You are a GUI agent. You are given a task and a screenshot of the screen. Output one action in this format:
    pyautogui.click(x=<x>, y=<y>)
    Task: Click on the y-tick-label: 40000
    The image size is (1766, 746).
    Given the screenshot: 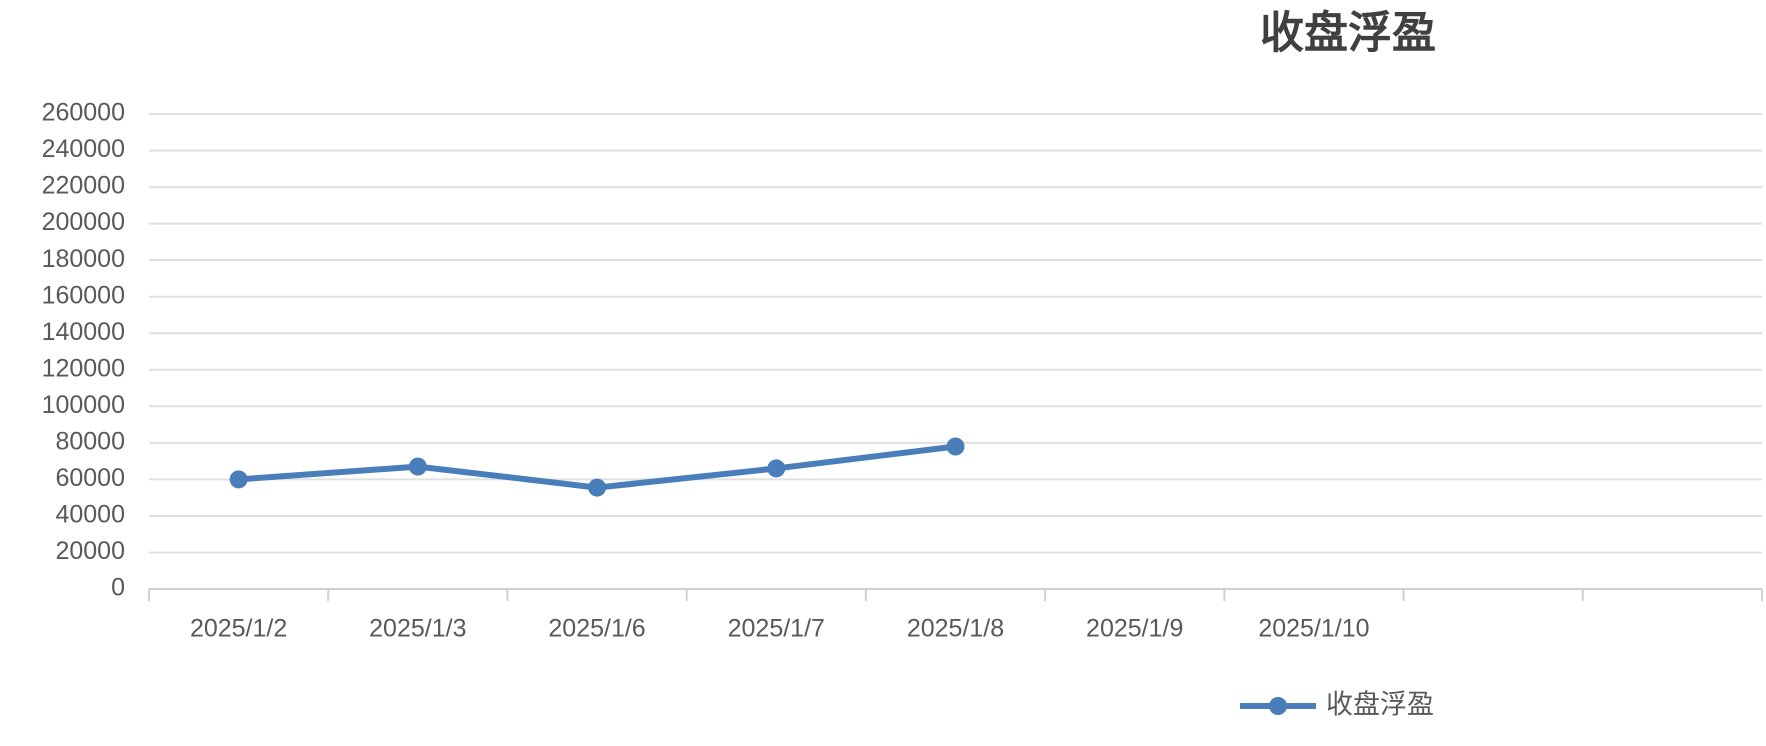 What is the action you would take?
    pyautogui.click(x=90, y=515)
    